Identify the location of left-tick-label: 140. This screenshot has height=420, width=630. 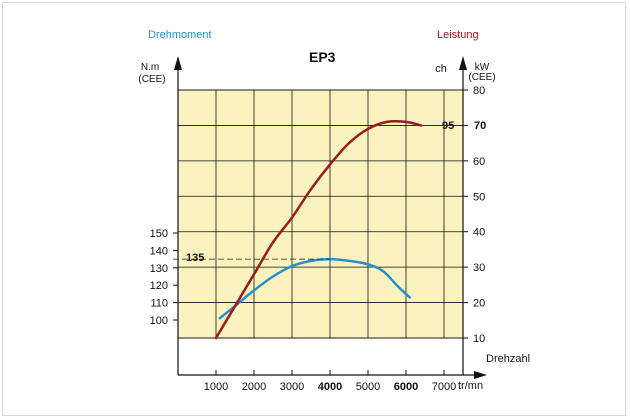
(159, 251).